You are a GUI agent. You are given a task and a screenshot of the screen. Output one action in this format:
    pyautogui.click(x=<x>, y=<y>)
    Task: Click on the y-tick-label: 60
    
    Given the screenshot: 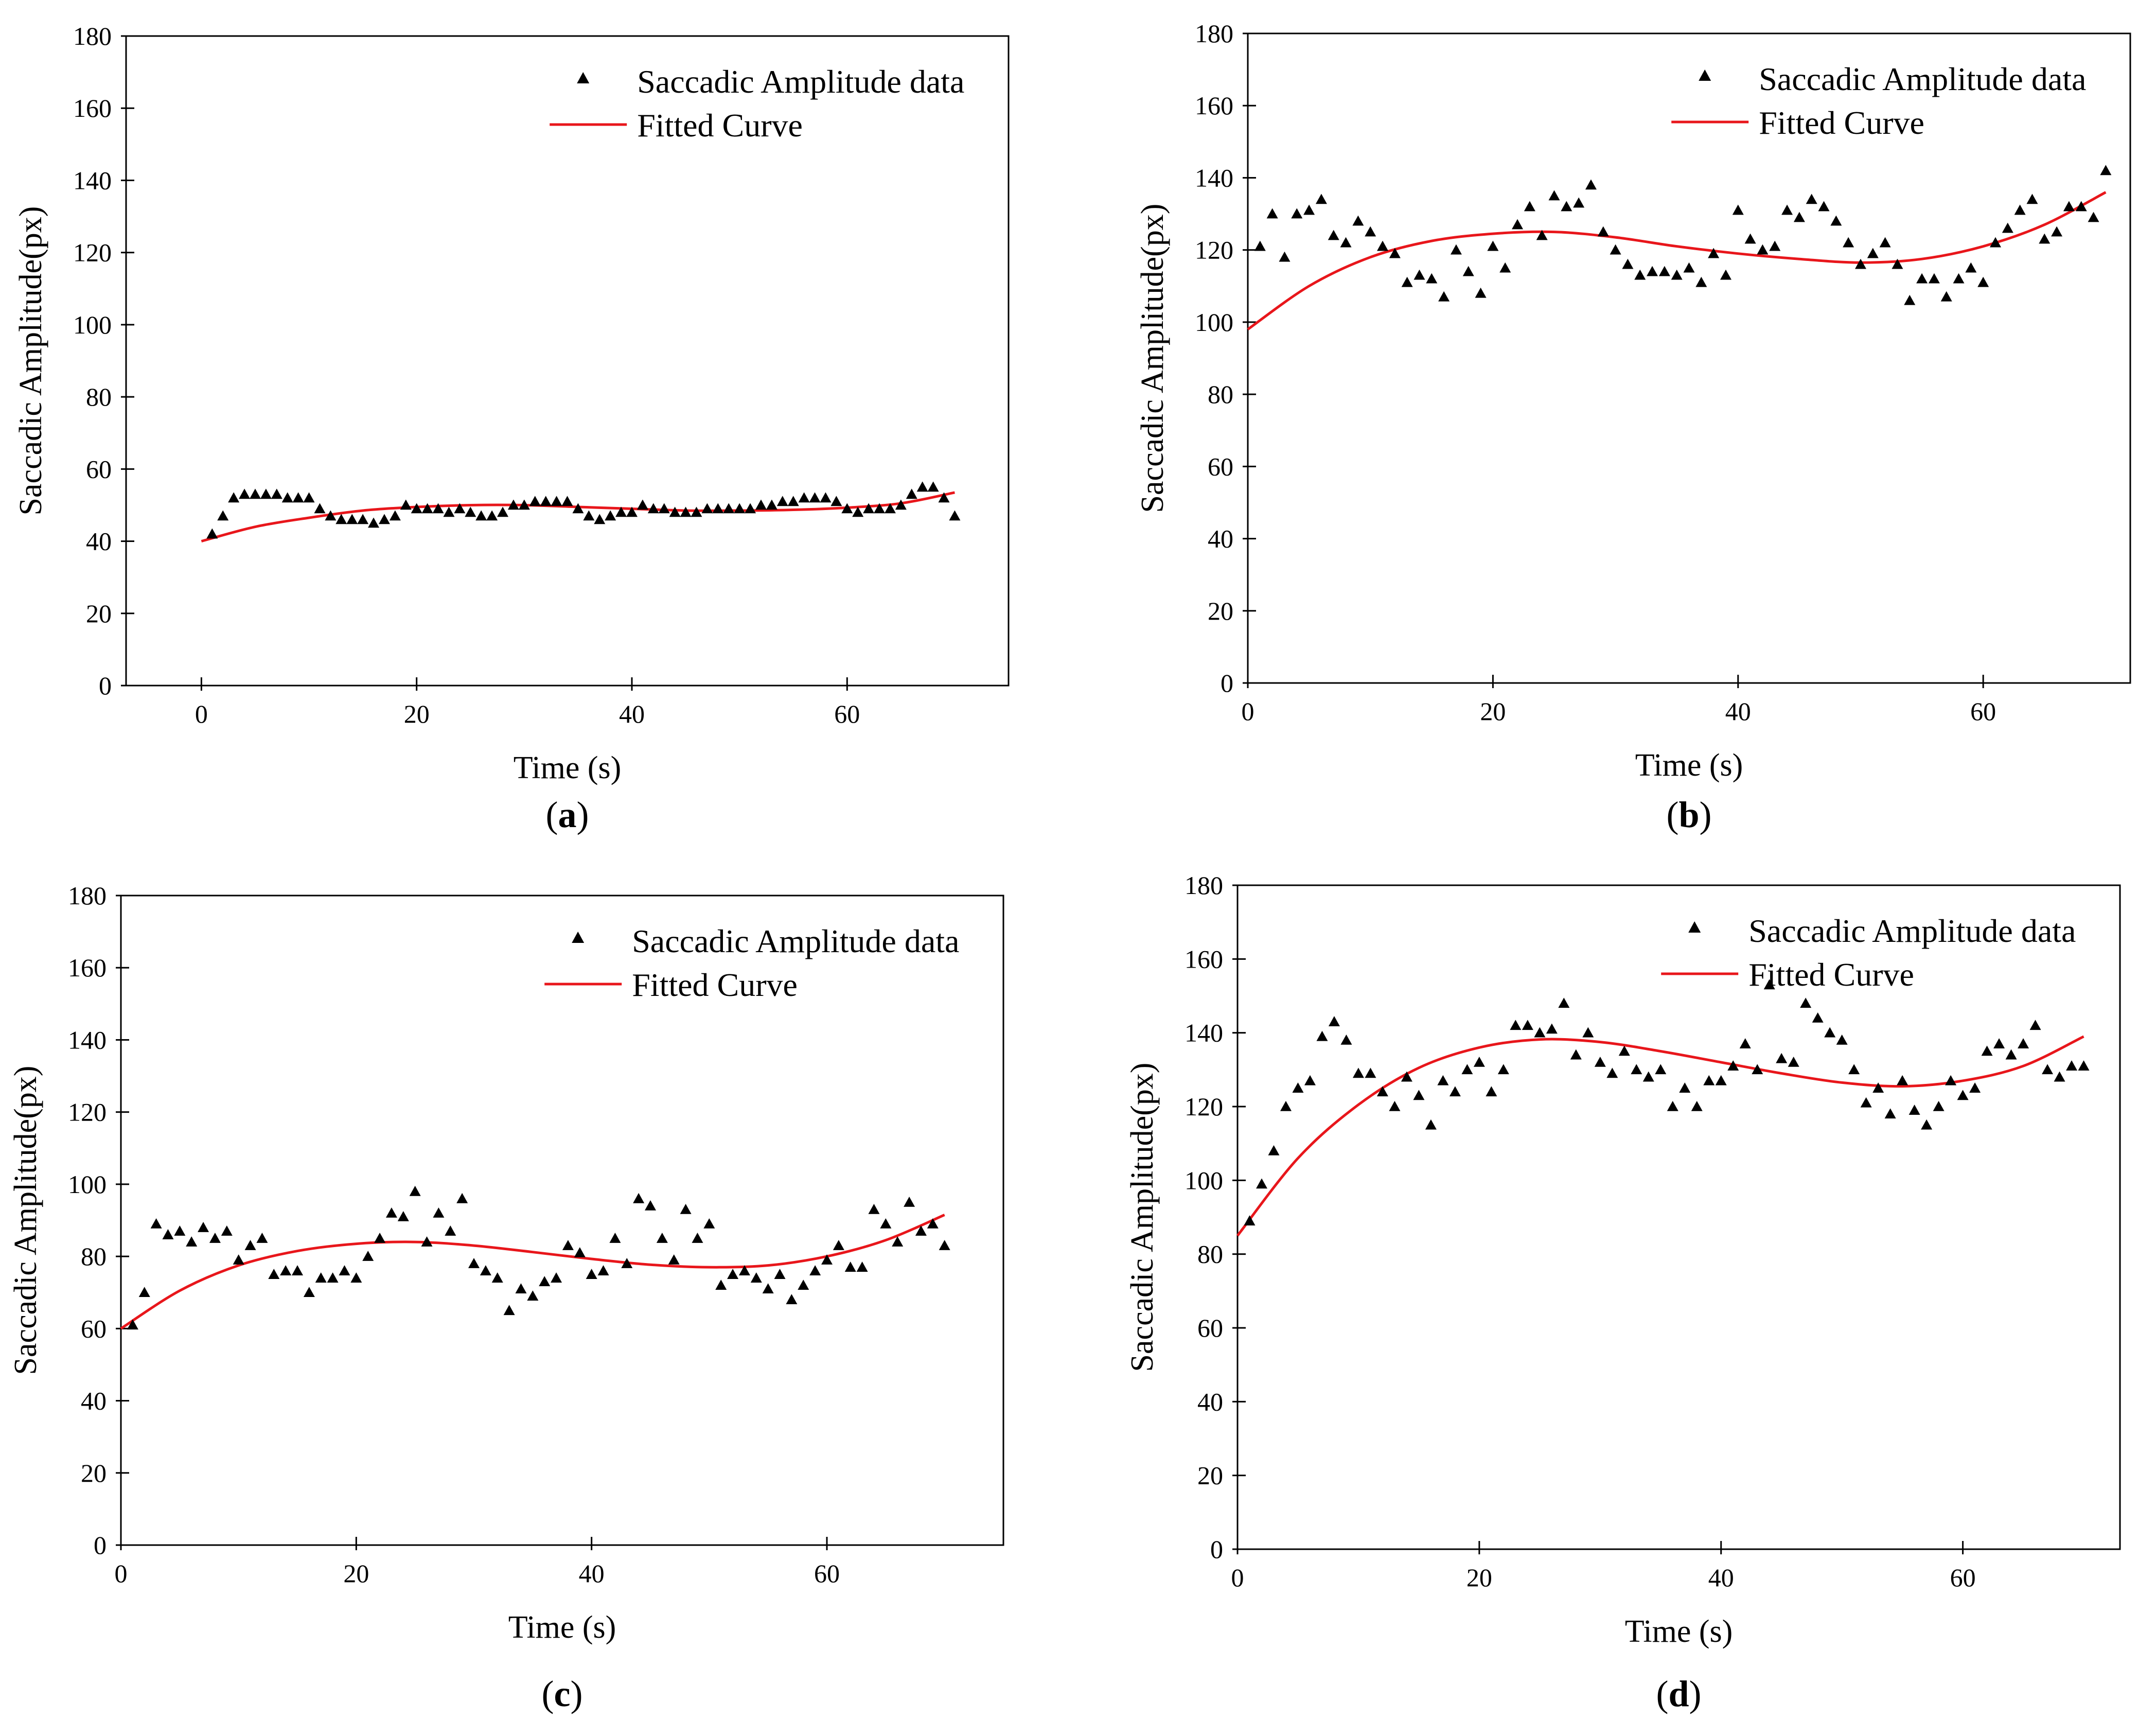 What is the action you would take?
    pyautogui.click(x=1210, y=1328)
    